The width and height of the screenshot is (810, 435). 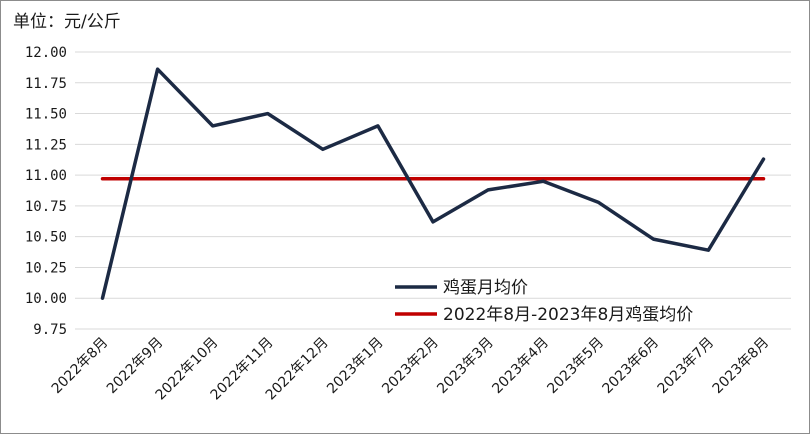 I want to click on y-tick-label-1: 11.75, so click(x=46, y=84).